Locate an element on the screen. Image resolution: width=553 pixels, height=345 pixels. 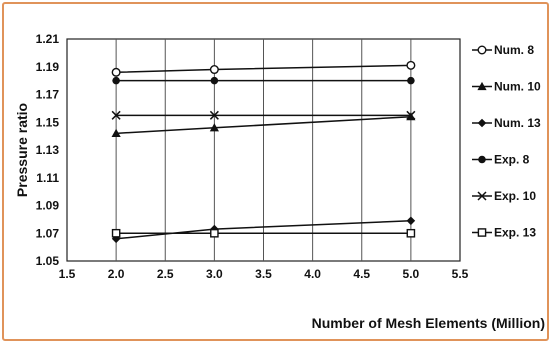
legend-item: Num. 13 is located at coordinates (506, 123).